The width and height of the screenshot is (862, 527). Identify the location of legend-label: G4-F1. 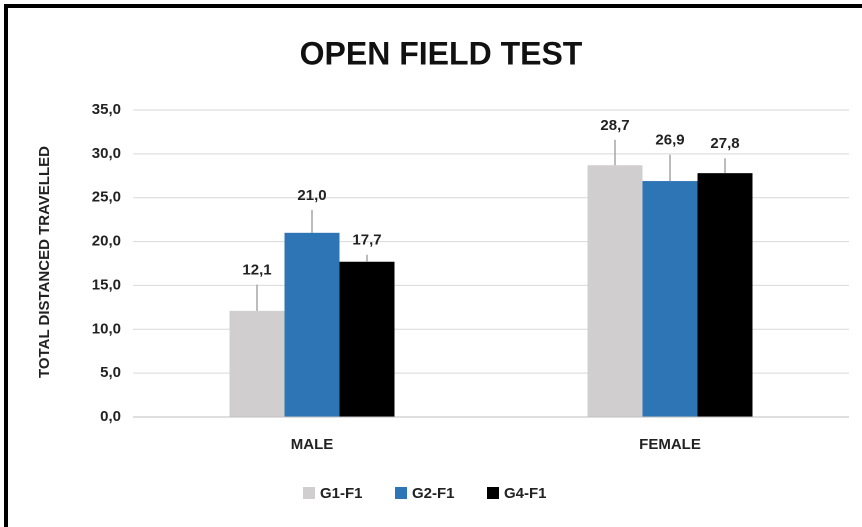
(525, 493).